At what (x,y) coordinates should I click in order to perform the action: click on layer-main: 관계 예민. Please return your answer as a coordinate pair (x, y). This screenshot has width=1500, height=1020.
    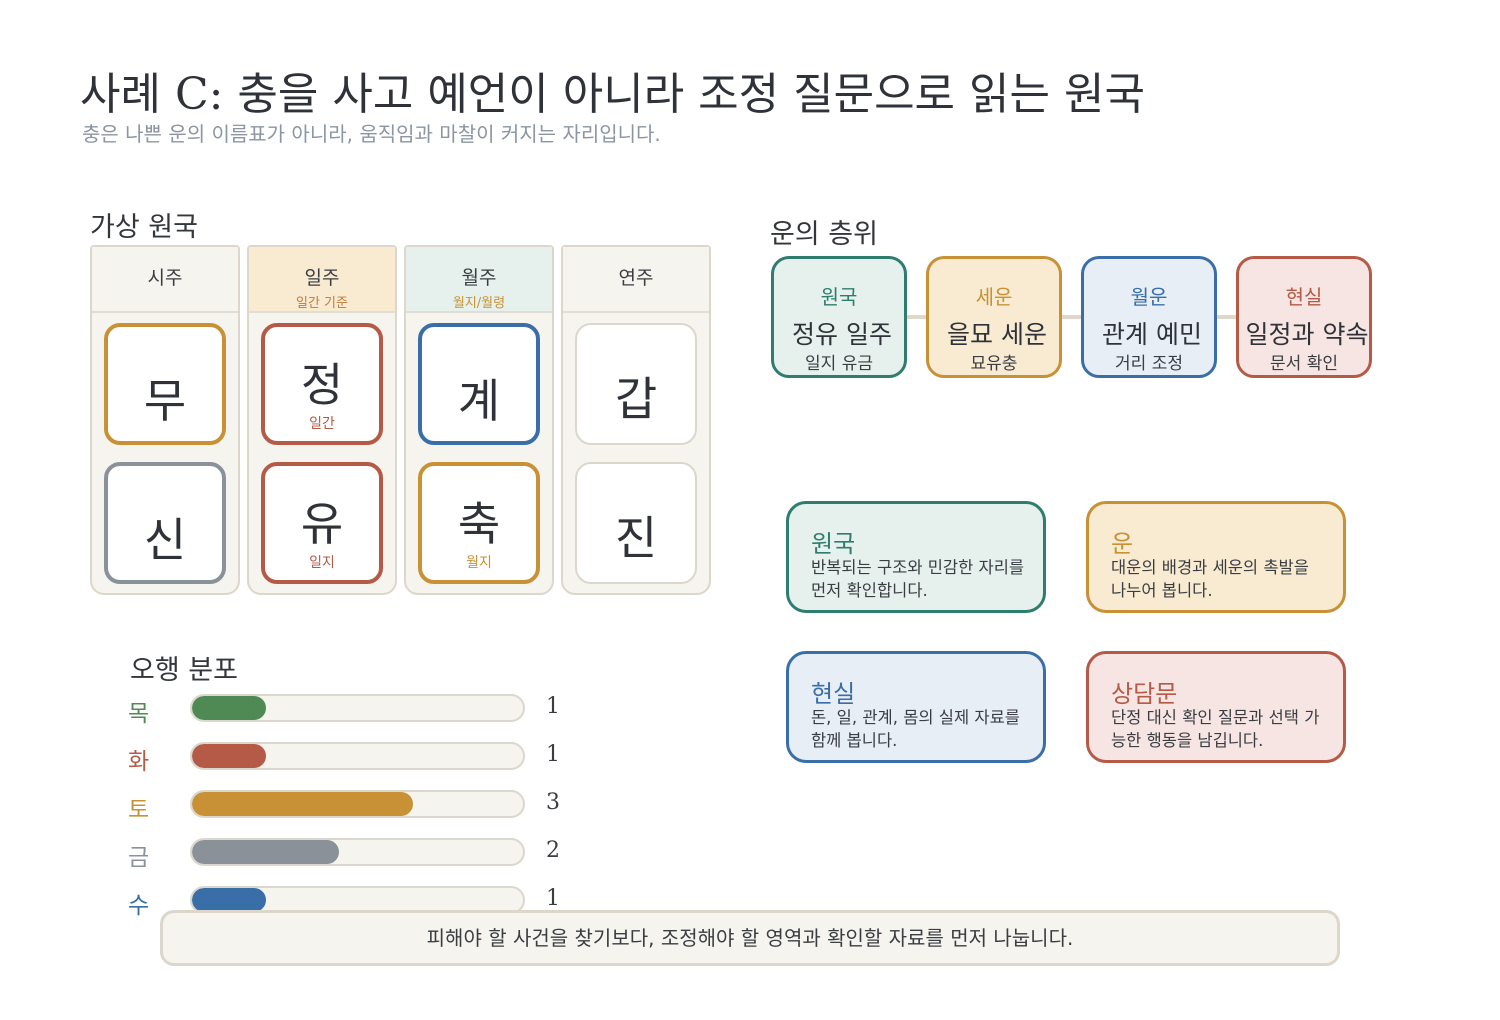
    Looking at the image, I should click on (1152, 334).